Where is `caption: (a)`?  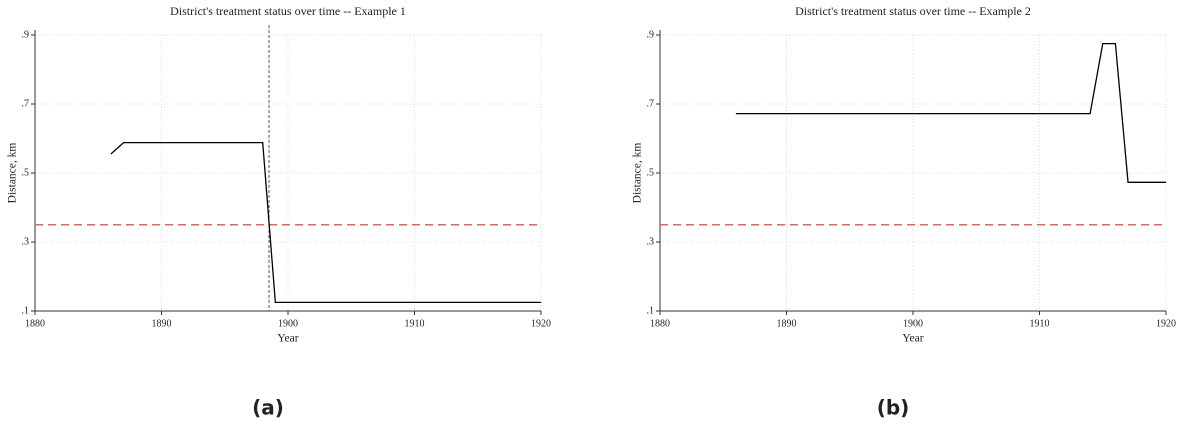
caption: (a) is located at coordinates (268, 408).